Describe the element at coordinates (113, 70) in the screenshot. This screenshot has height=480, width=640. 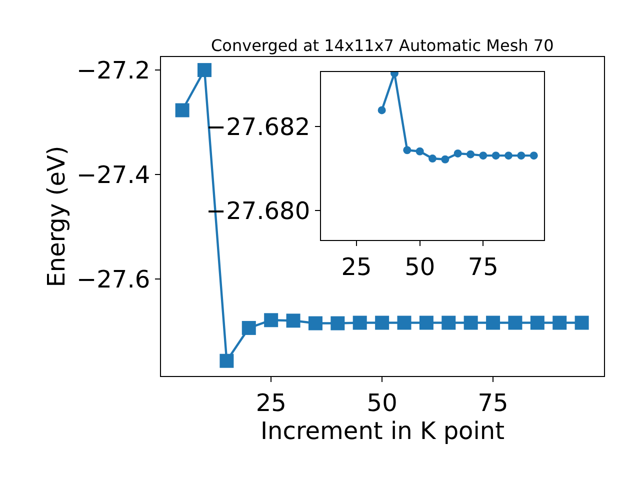
I see `y-tick-label: −27.2` at that location.